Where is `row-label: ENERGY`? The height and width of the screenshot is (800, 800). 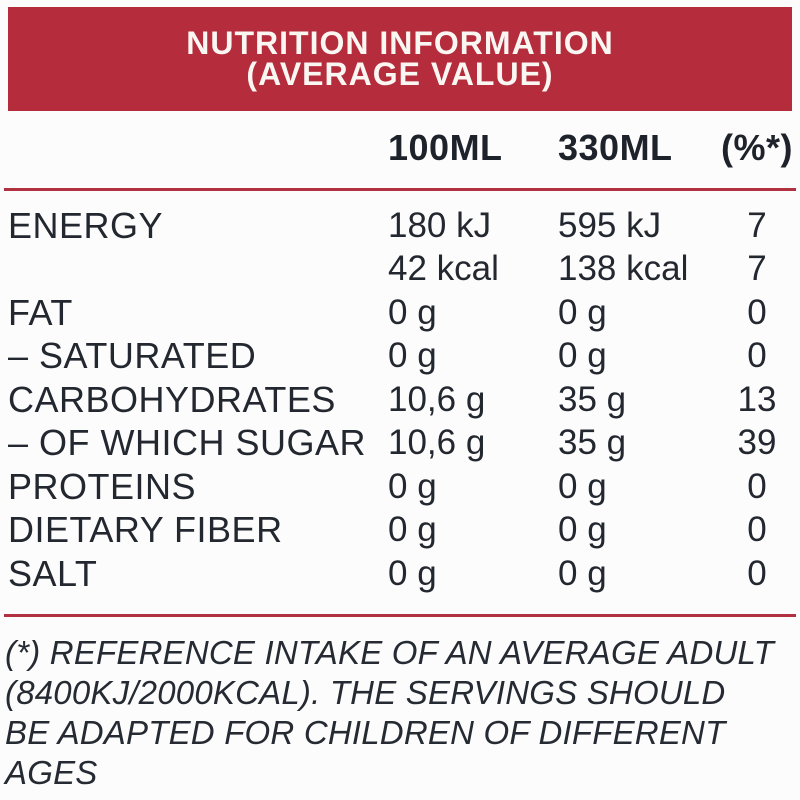
row-label: ENERGY is located at coordinates (86, 225).